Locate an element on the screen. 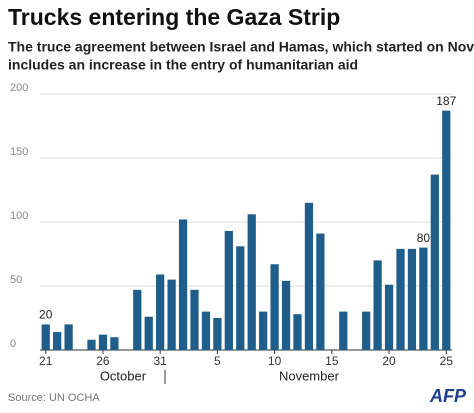 Image resolution: width=474 pixels, height=413 pixels. data-label: 80 is located at coordinates (424, 238).